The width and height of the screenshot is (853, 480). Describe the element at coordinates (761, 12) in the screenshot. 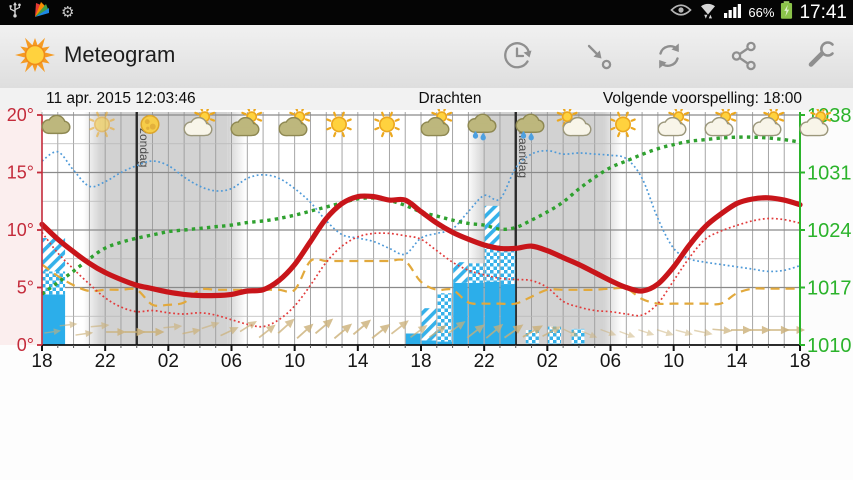

I see `battery-percent: 66%` at that location.